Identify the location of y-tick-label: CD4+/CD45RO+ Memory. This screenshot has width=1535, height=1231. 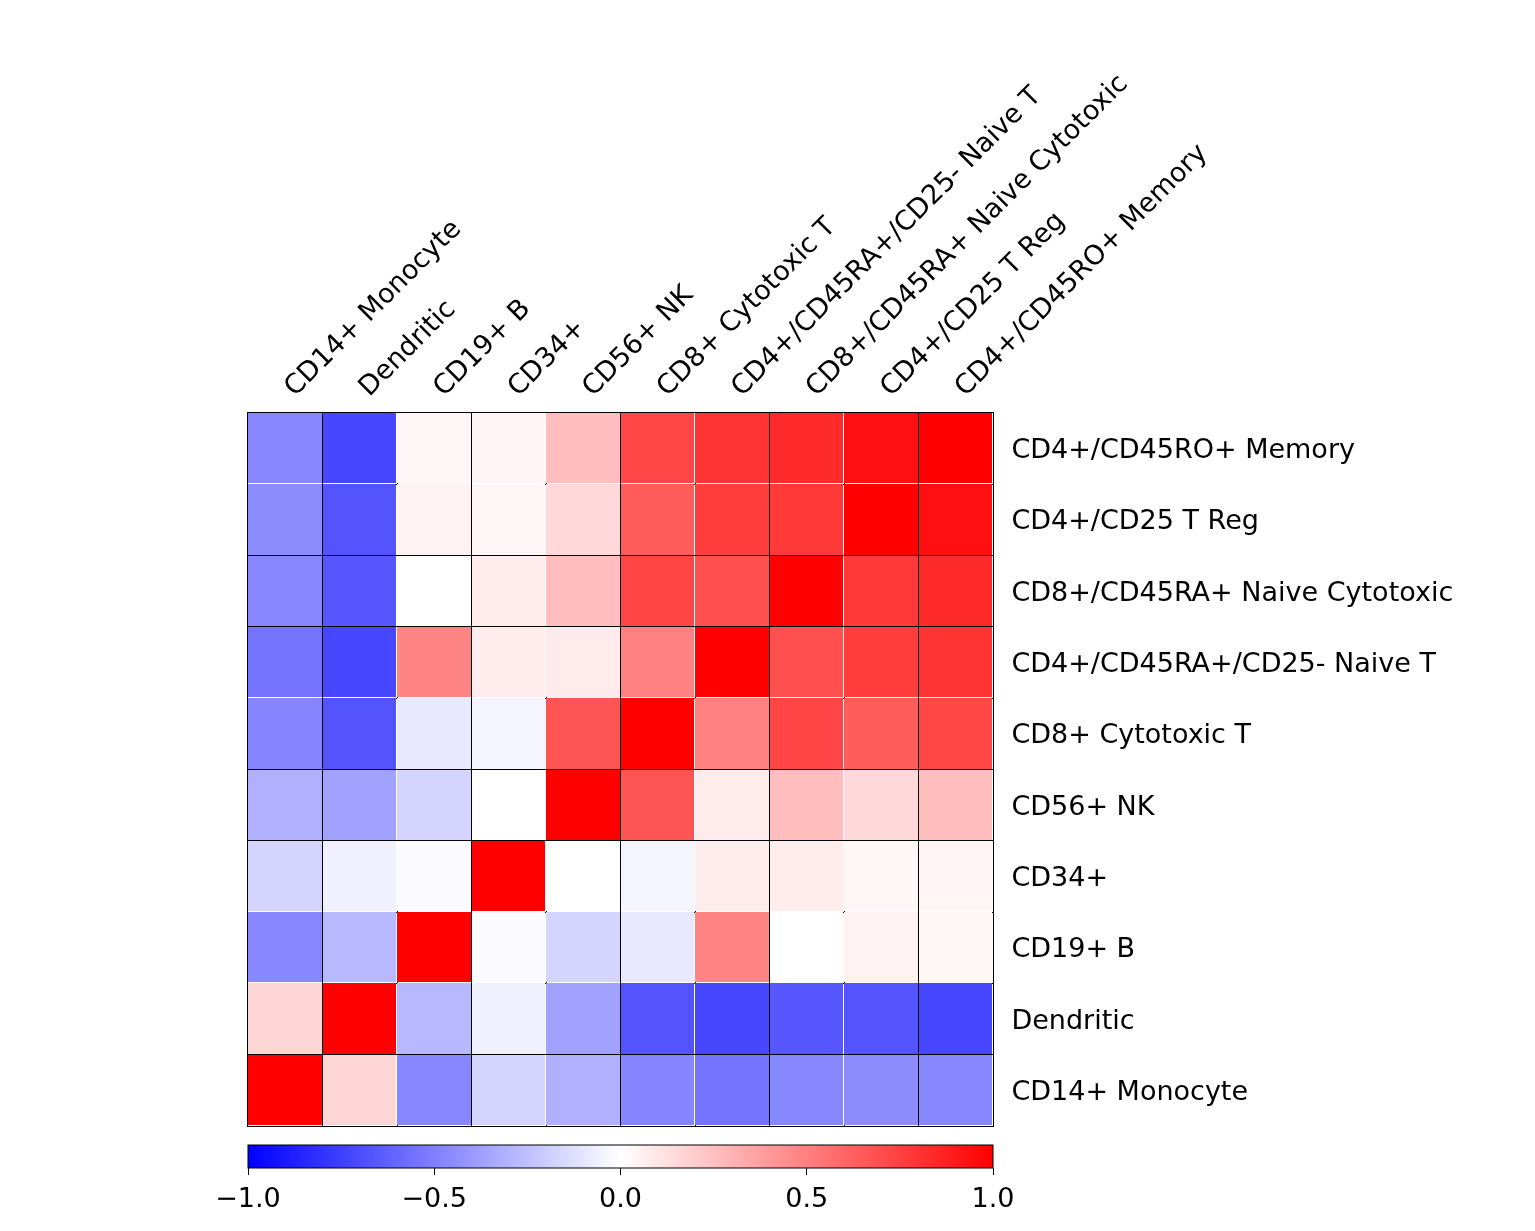
(1183, 449).